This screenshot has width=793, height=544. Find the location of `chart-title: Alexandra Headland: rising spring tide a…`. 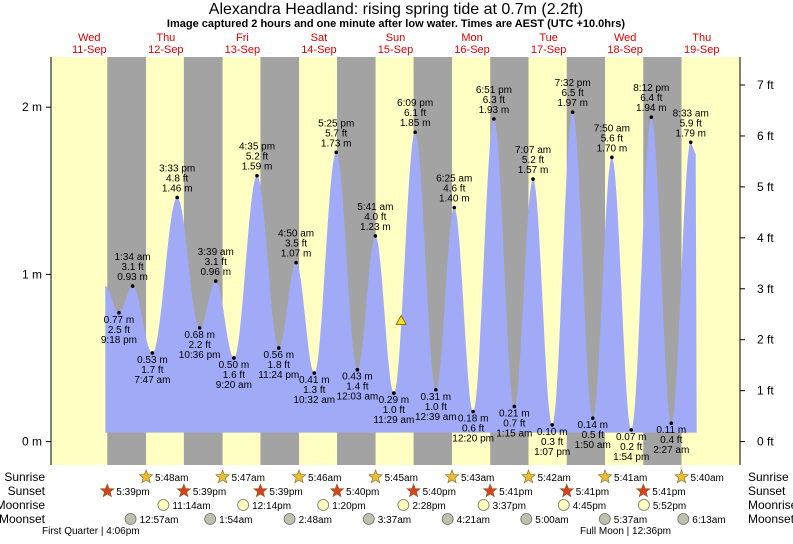

chart-title: Alexandra Headland: rising spring tide a… is located at coordinates (396, 9).